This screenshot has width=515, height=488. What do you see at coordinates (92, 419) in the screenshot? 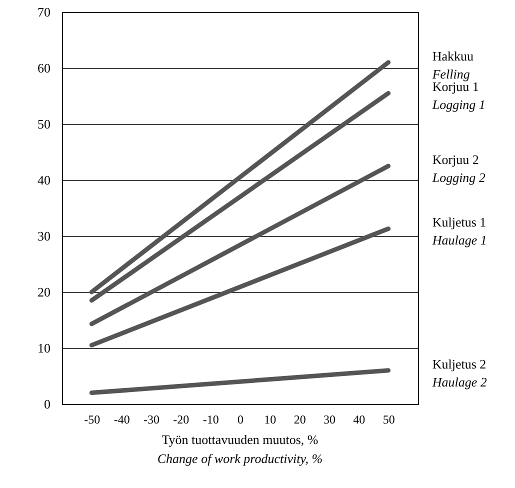
I see `x-tick-label: -50` at bounding box center [92, 419].